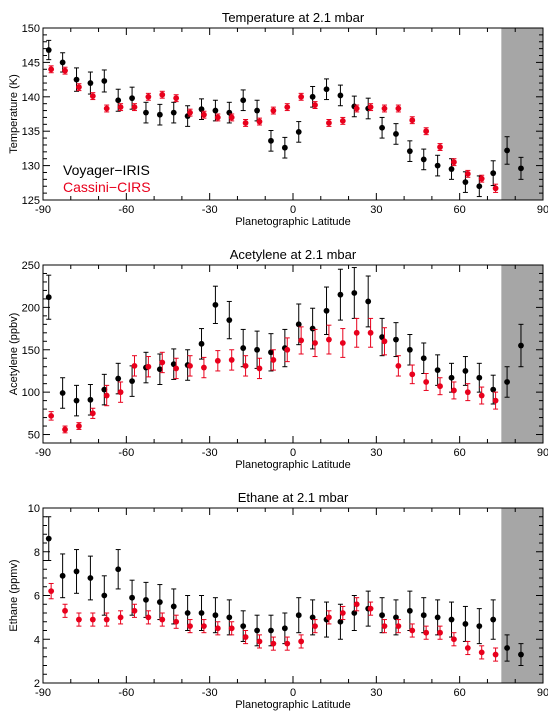  Describe the element at coordinates (31, 308) in the screenshot. I see `y-tick-label: 200` at that location.